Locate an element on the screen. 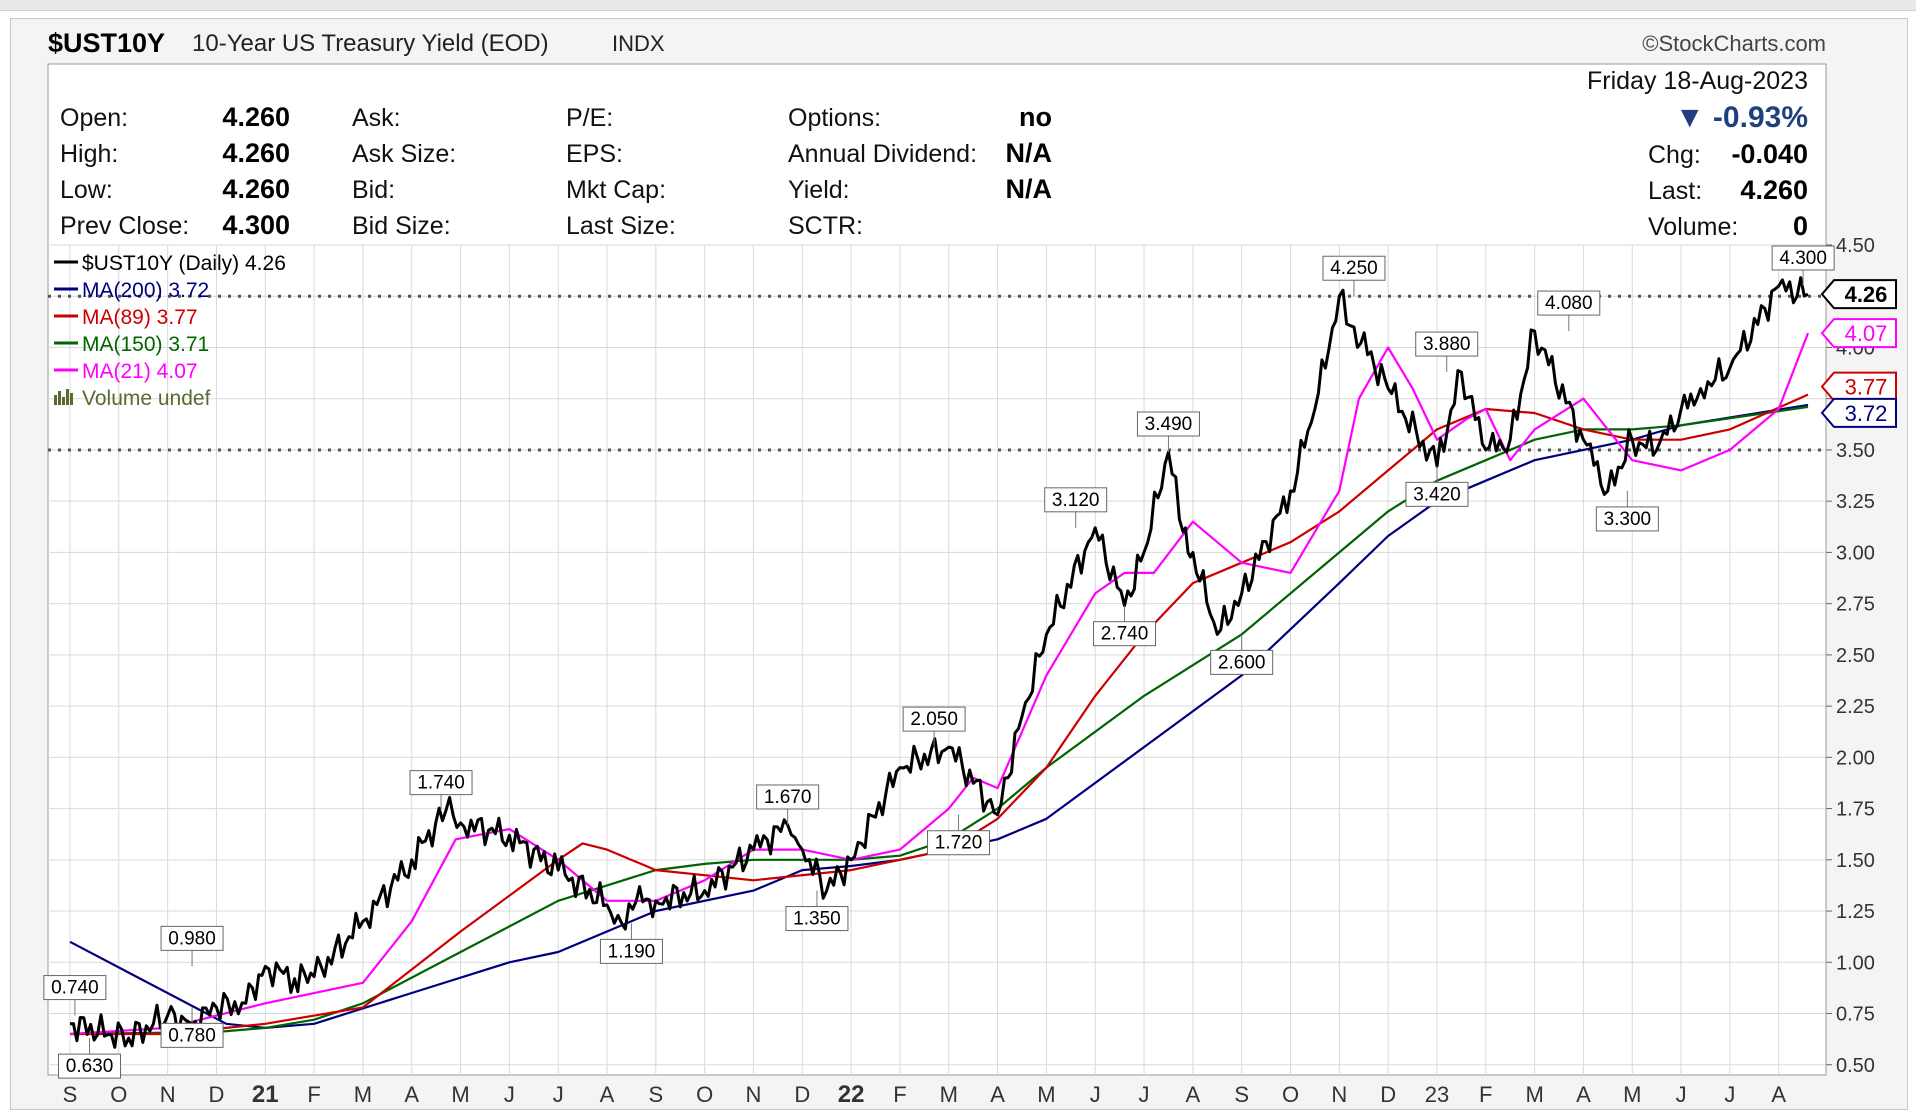 This screenshot has width=1916, height=1110. y-tick-label: 3.50 is located at coordinates (1855, 451).